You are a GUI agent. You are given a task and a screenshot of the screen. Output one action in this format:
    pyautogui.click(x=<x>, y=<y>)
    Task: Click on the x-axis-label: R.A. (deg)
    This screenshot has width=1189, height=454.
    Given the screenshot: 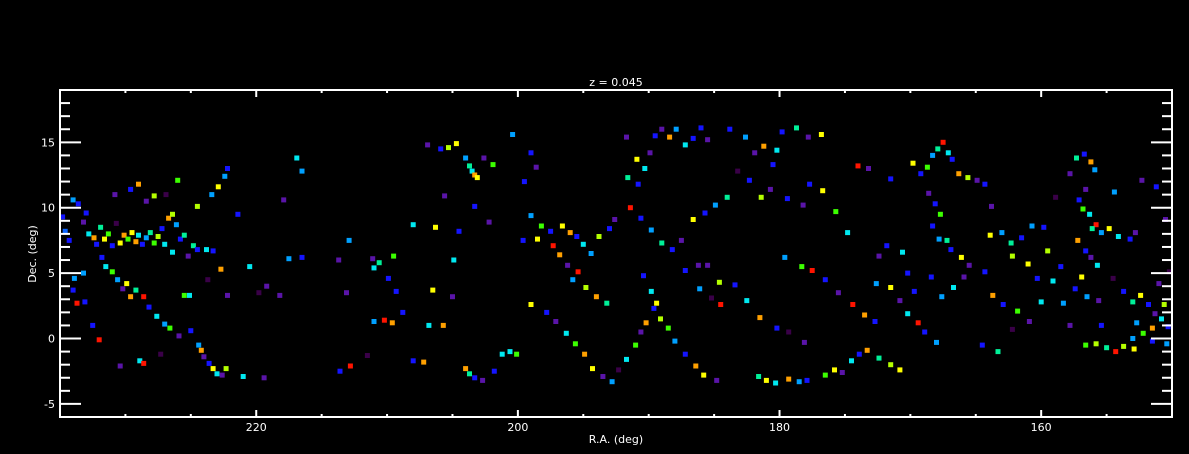 What is the action you would take?
    pyautogui.click(x=616, y=439)
    